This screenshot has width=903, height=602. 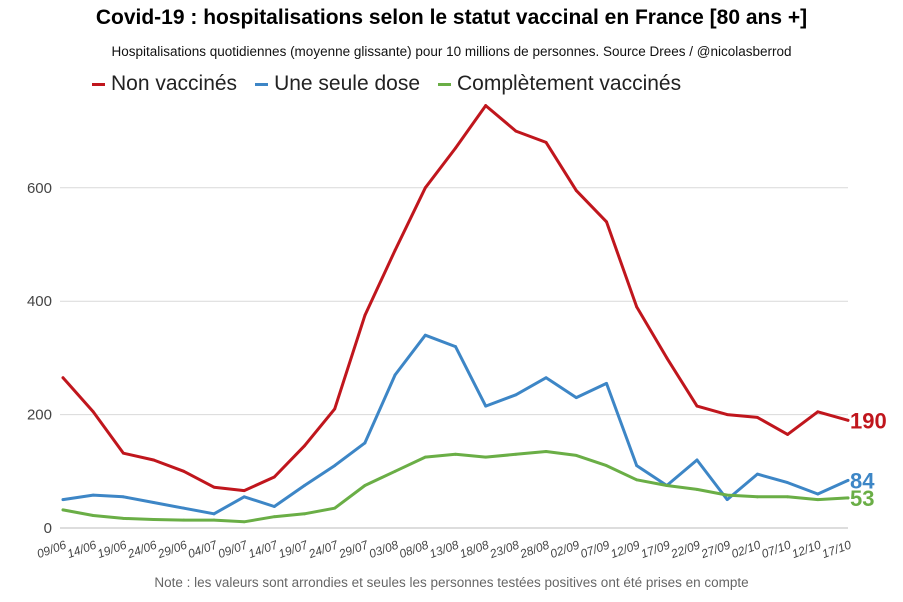 What do you see at coordinates (353, 549) in the screenshot?
I see `x-tick-label-10: 29/07` at bounding box center [353, 549].